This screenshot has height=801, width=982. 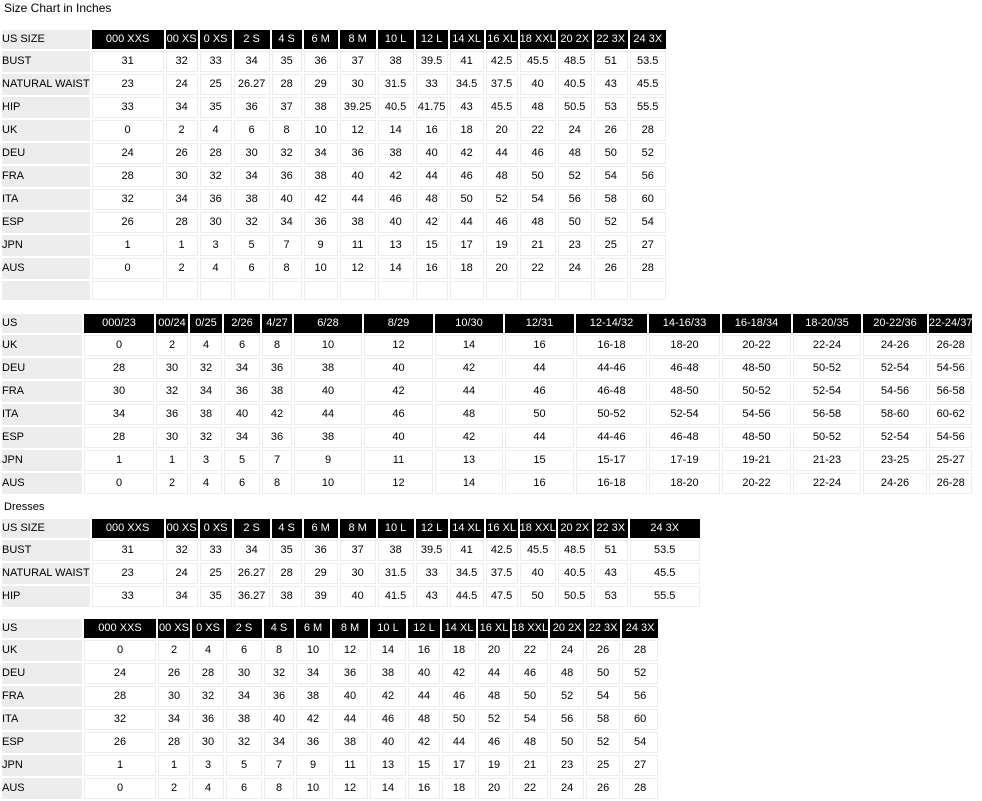 I want to click on table-row: ITA 32 34 36 38 40 42 44 46 48 50 52 54 56 58 60, so click(x=330, y=719).